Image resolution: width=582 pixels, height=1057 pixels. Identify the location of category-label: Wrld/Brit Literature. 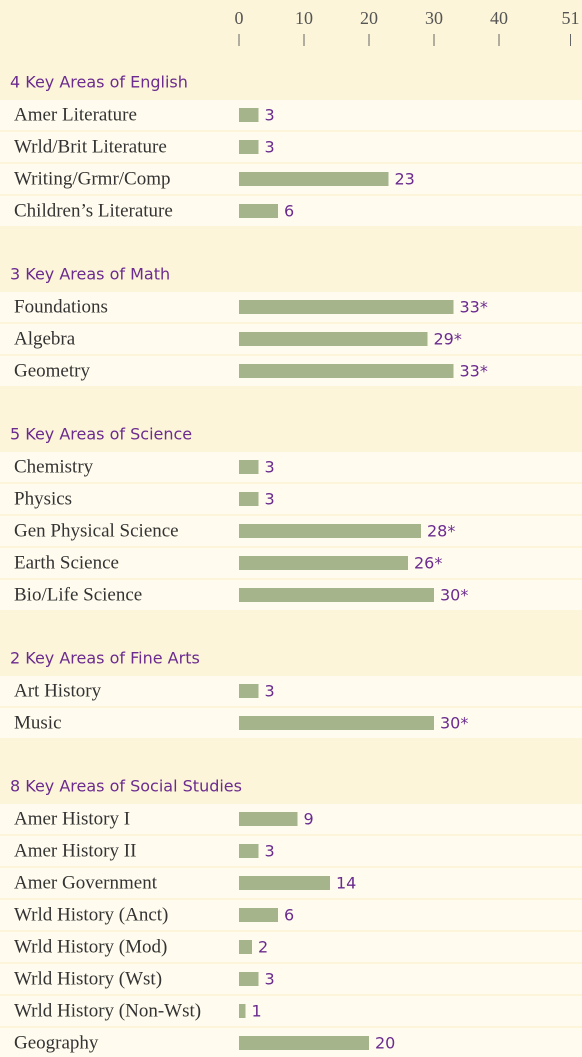
(90, 146).